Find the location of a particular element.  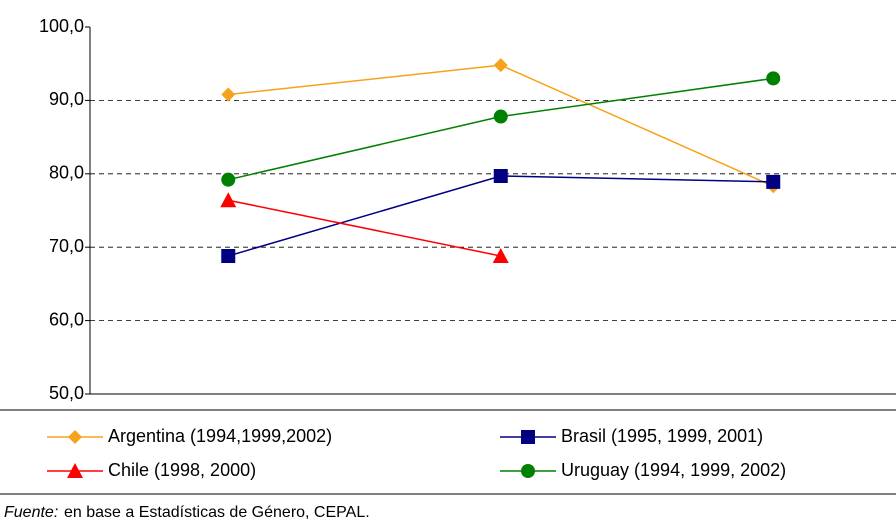

y-tick-label: 100,0 is located at coordinates (61, 26).